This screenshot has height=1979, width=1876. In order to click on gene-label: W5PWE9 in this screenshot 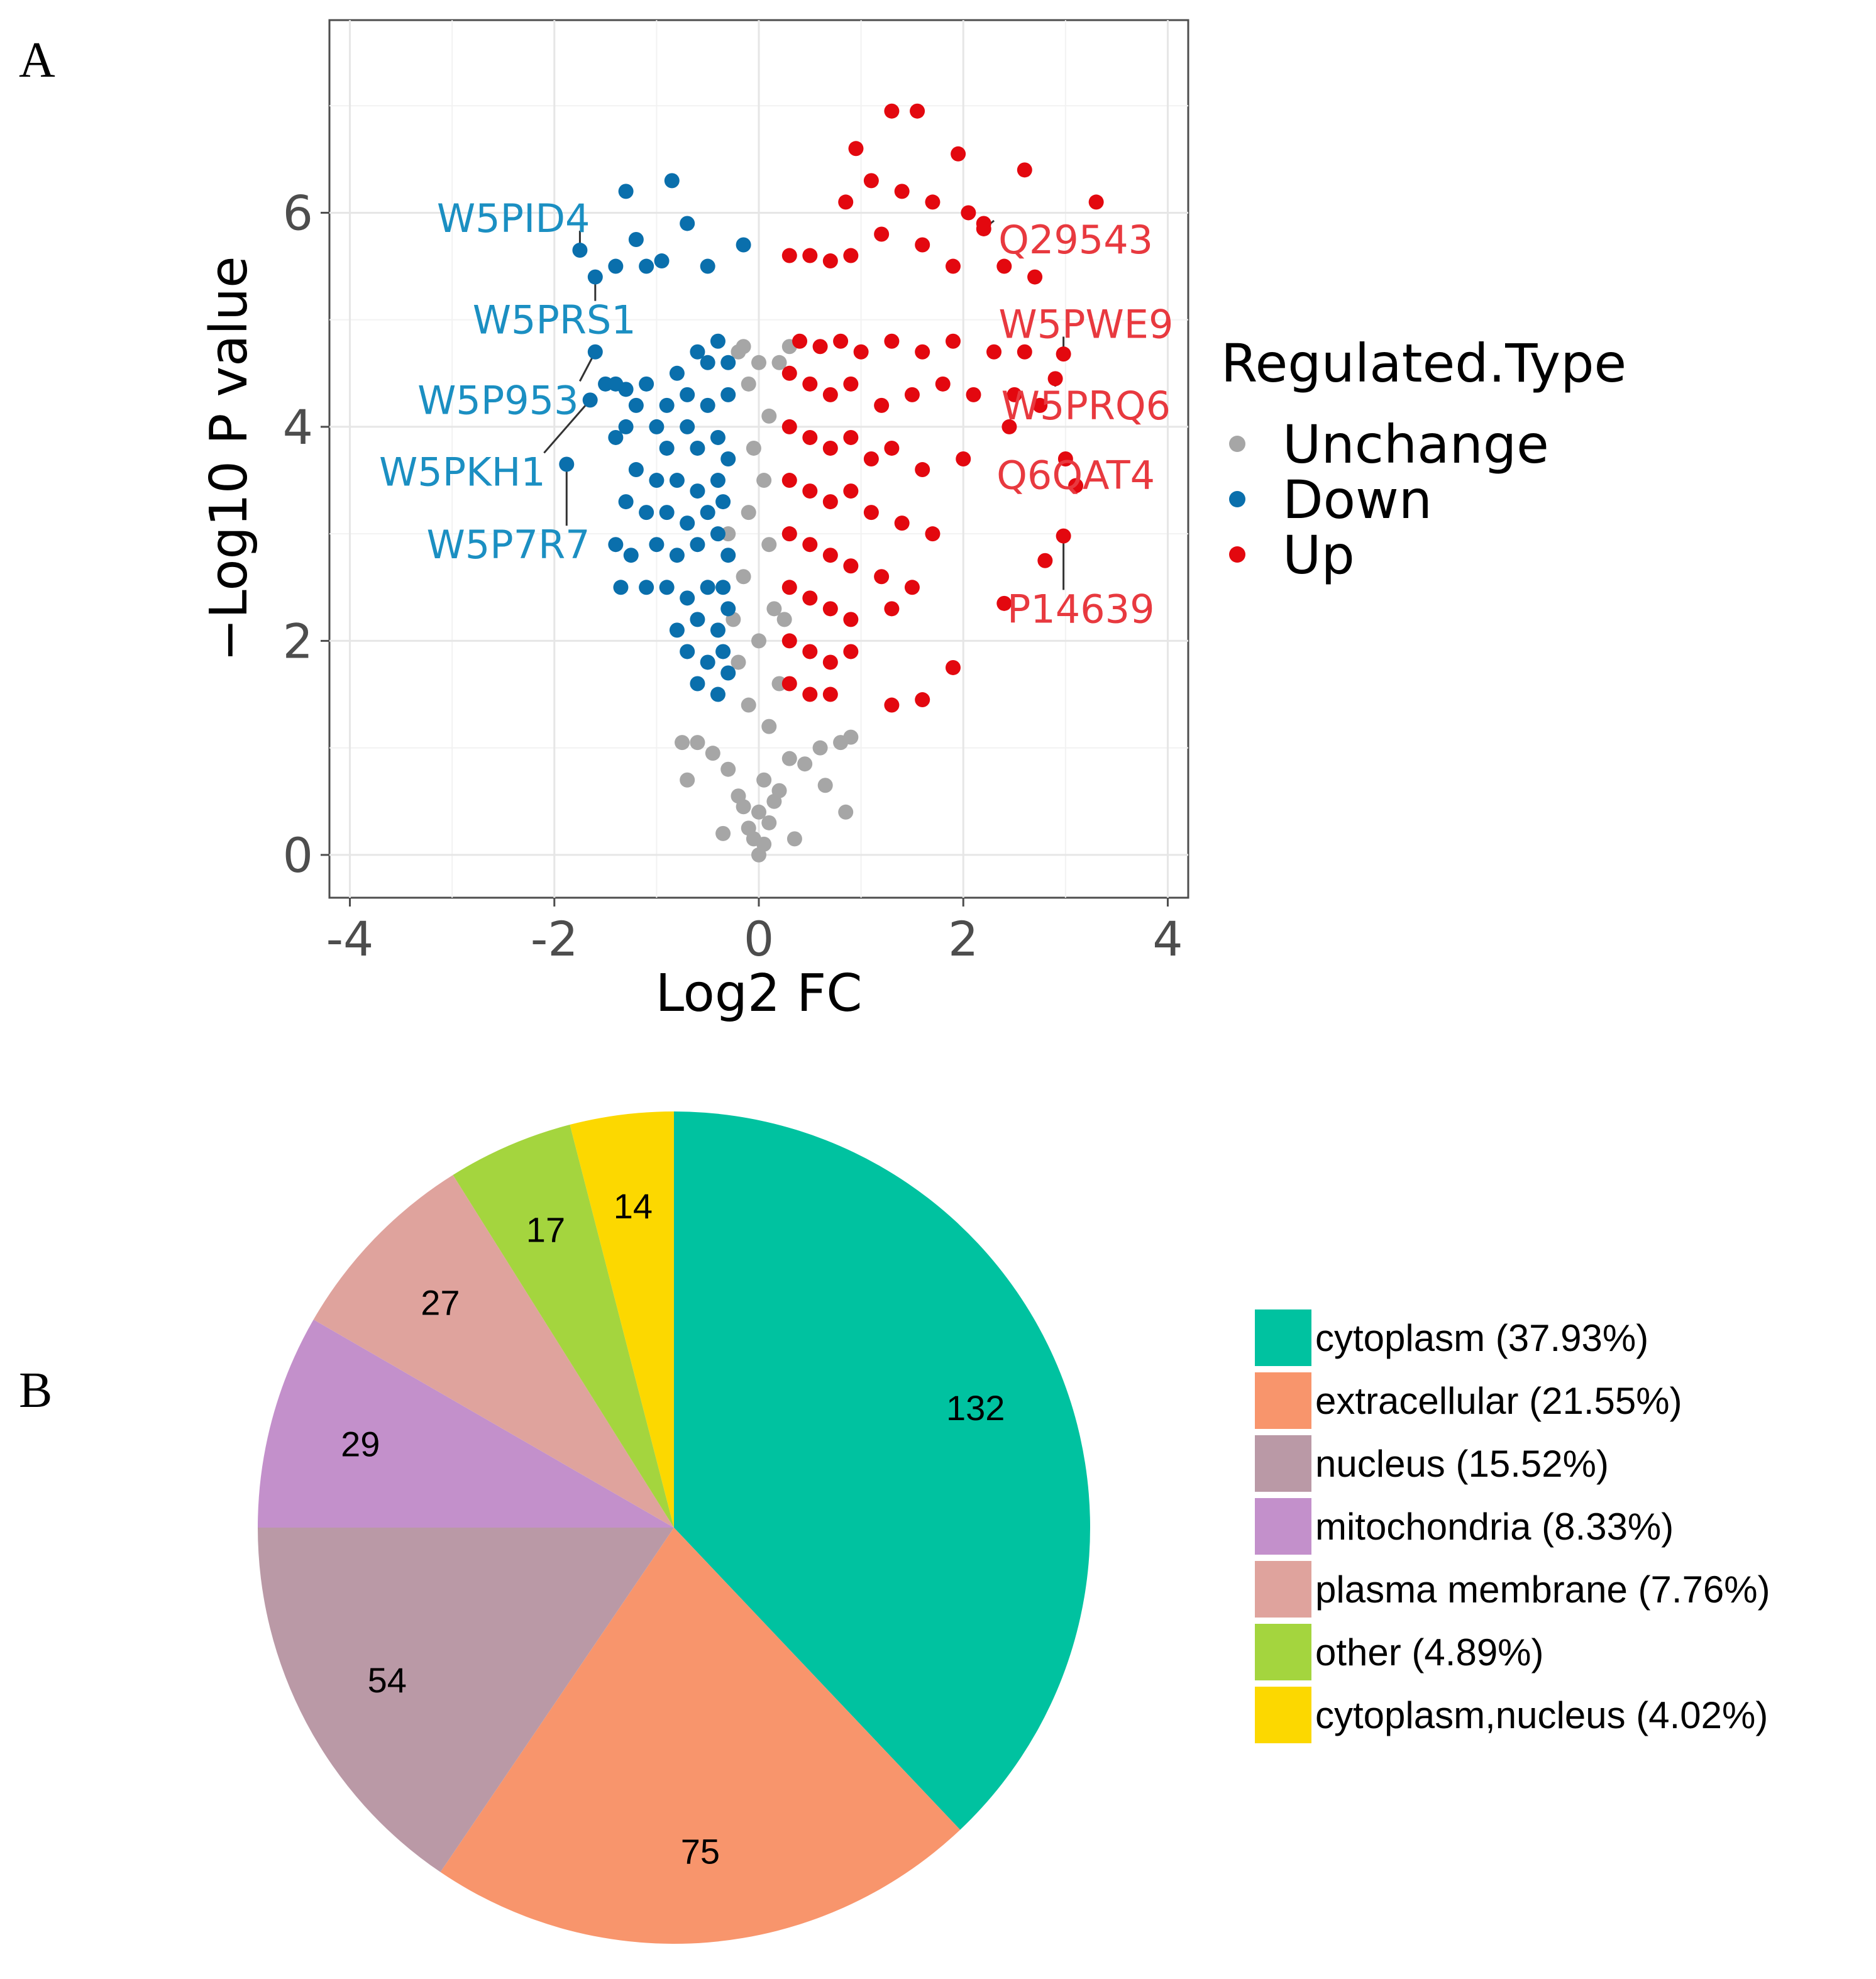, I will do `click(1085, 324)`.